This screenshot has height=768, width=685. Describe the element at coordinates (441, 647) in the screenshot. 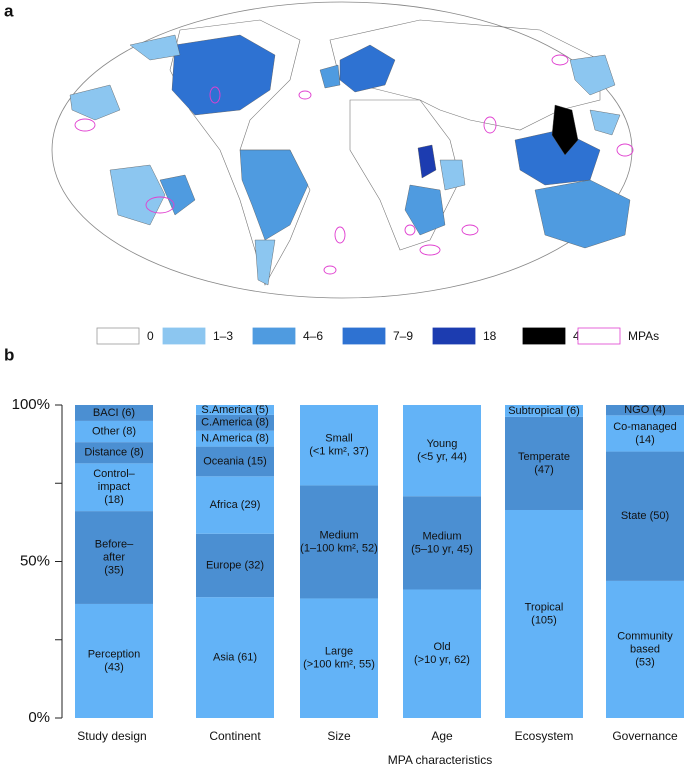

I see `segment-label: Old` at that location.